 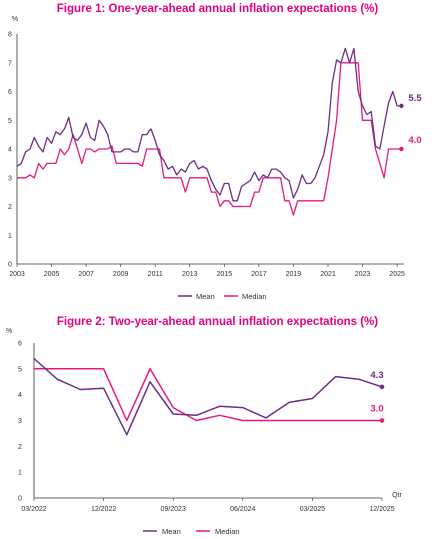 I want to click on fig1-y-tick-label: 8, so click(x=10, y=35).